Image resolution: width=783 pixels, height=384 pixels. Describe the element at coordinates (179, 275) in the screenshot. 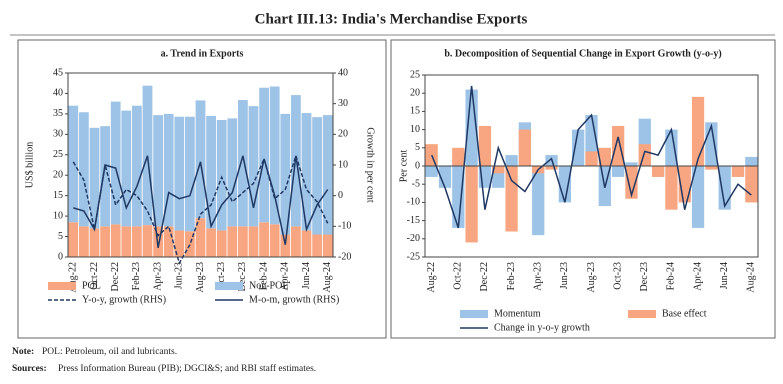

I see `x-tick-label: Jun-23` at that location.